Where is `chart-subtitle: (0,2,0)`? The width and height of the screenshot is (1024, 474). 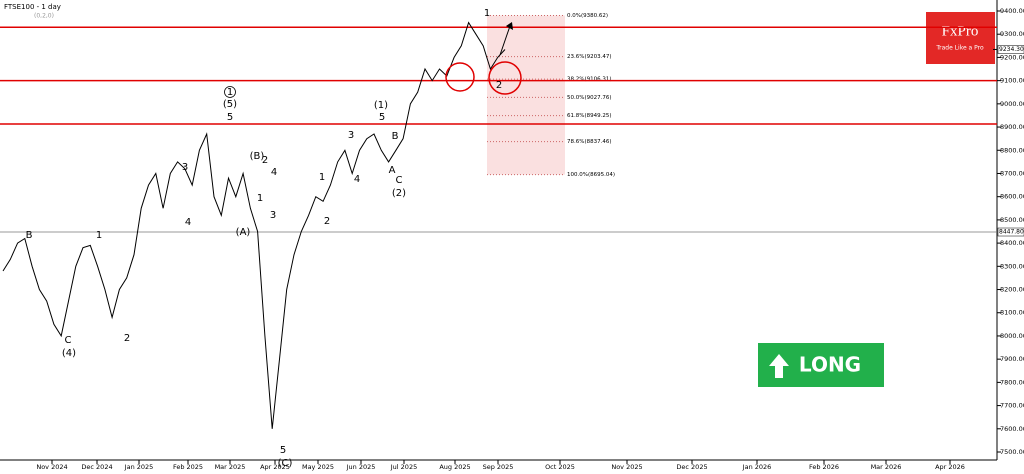 chart-subtitle: (0,2,0) is located at coordinates (44, 16).